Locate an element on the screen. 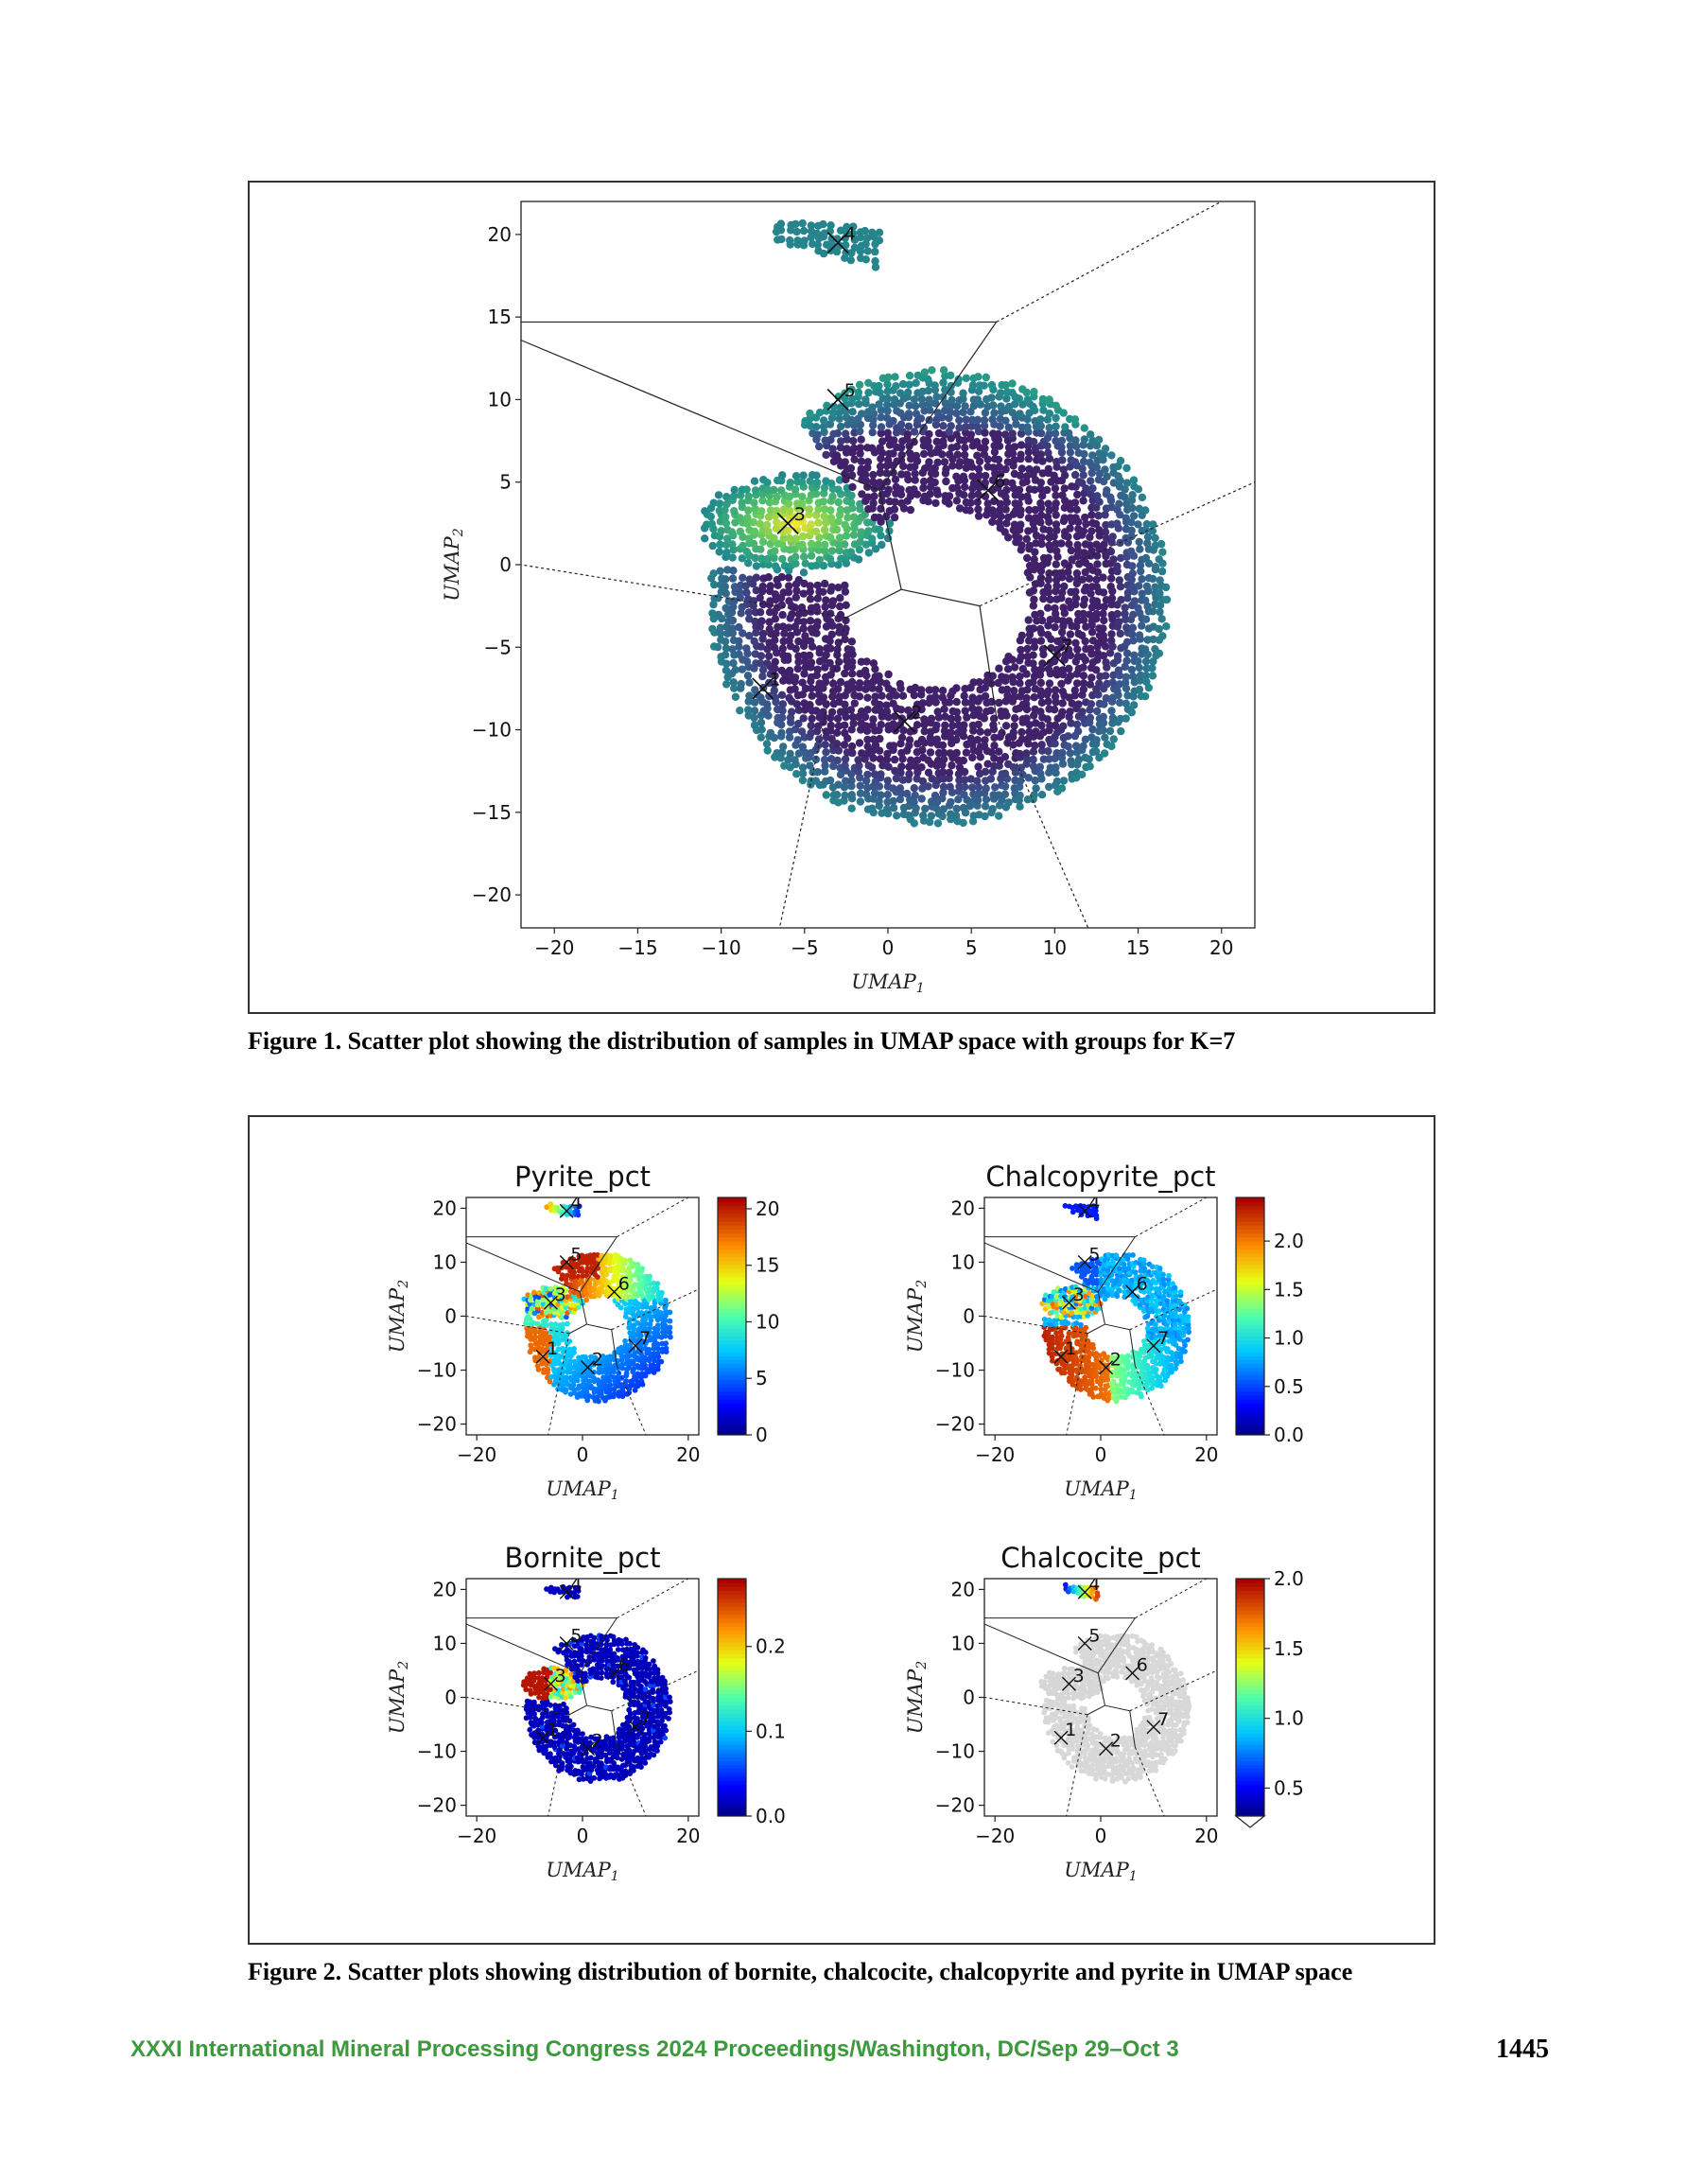  plot-area: 1 2 3 4 5 6 7 is located at coordinates (1100, 1697).